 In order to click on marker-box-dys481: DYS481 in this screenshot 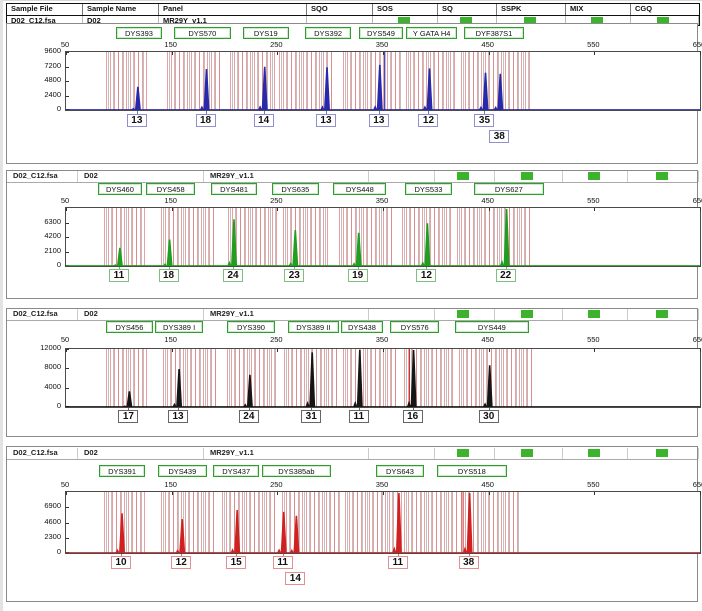, I will do `click(234, 189)`.